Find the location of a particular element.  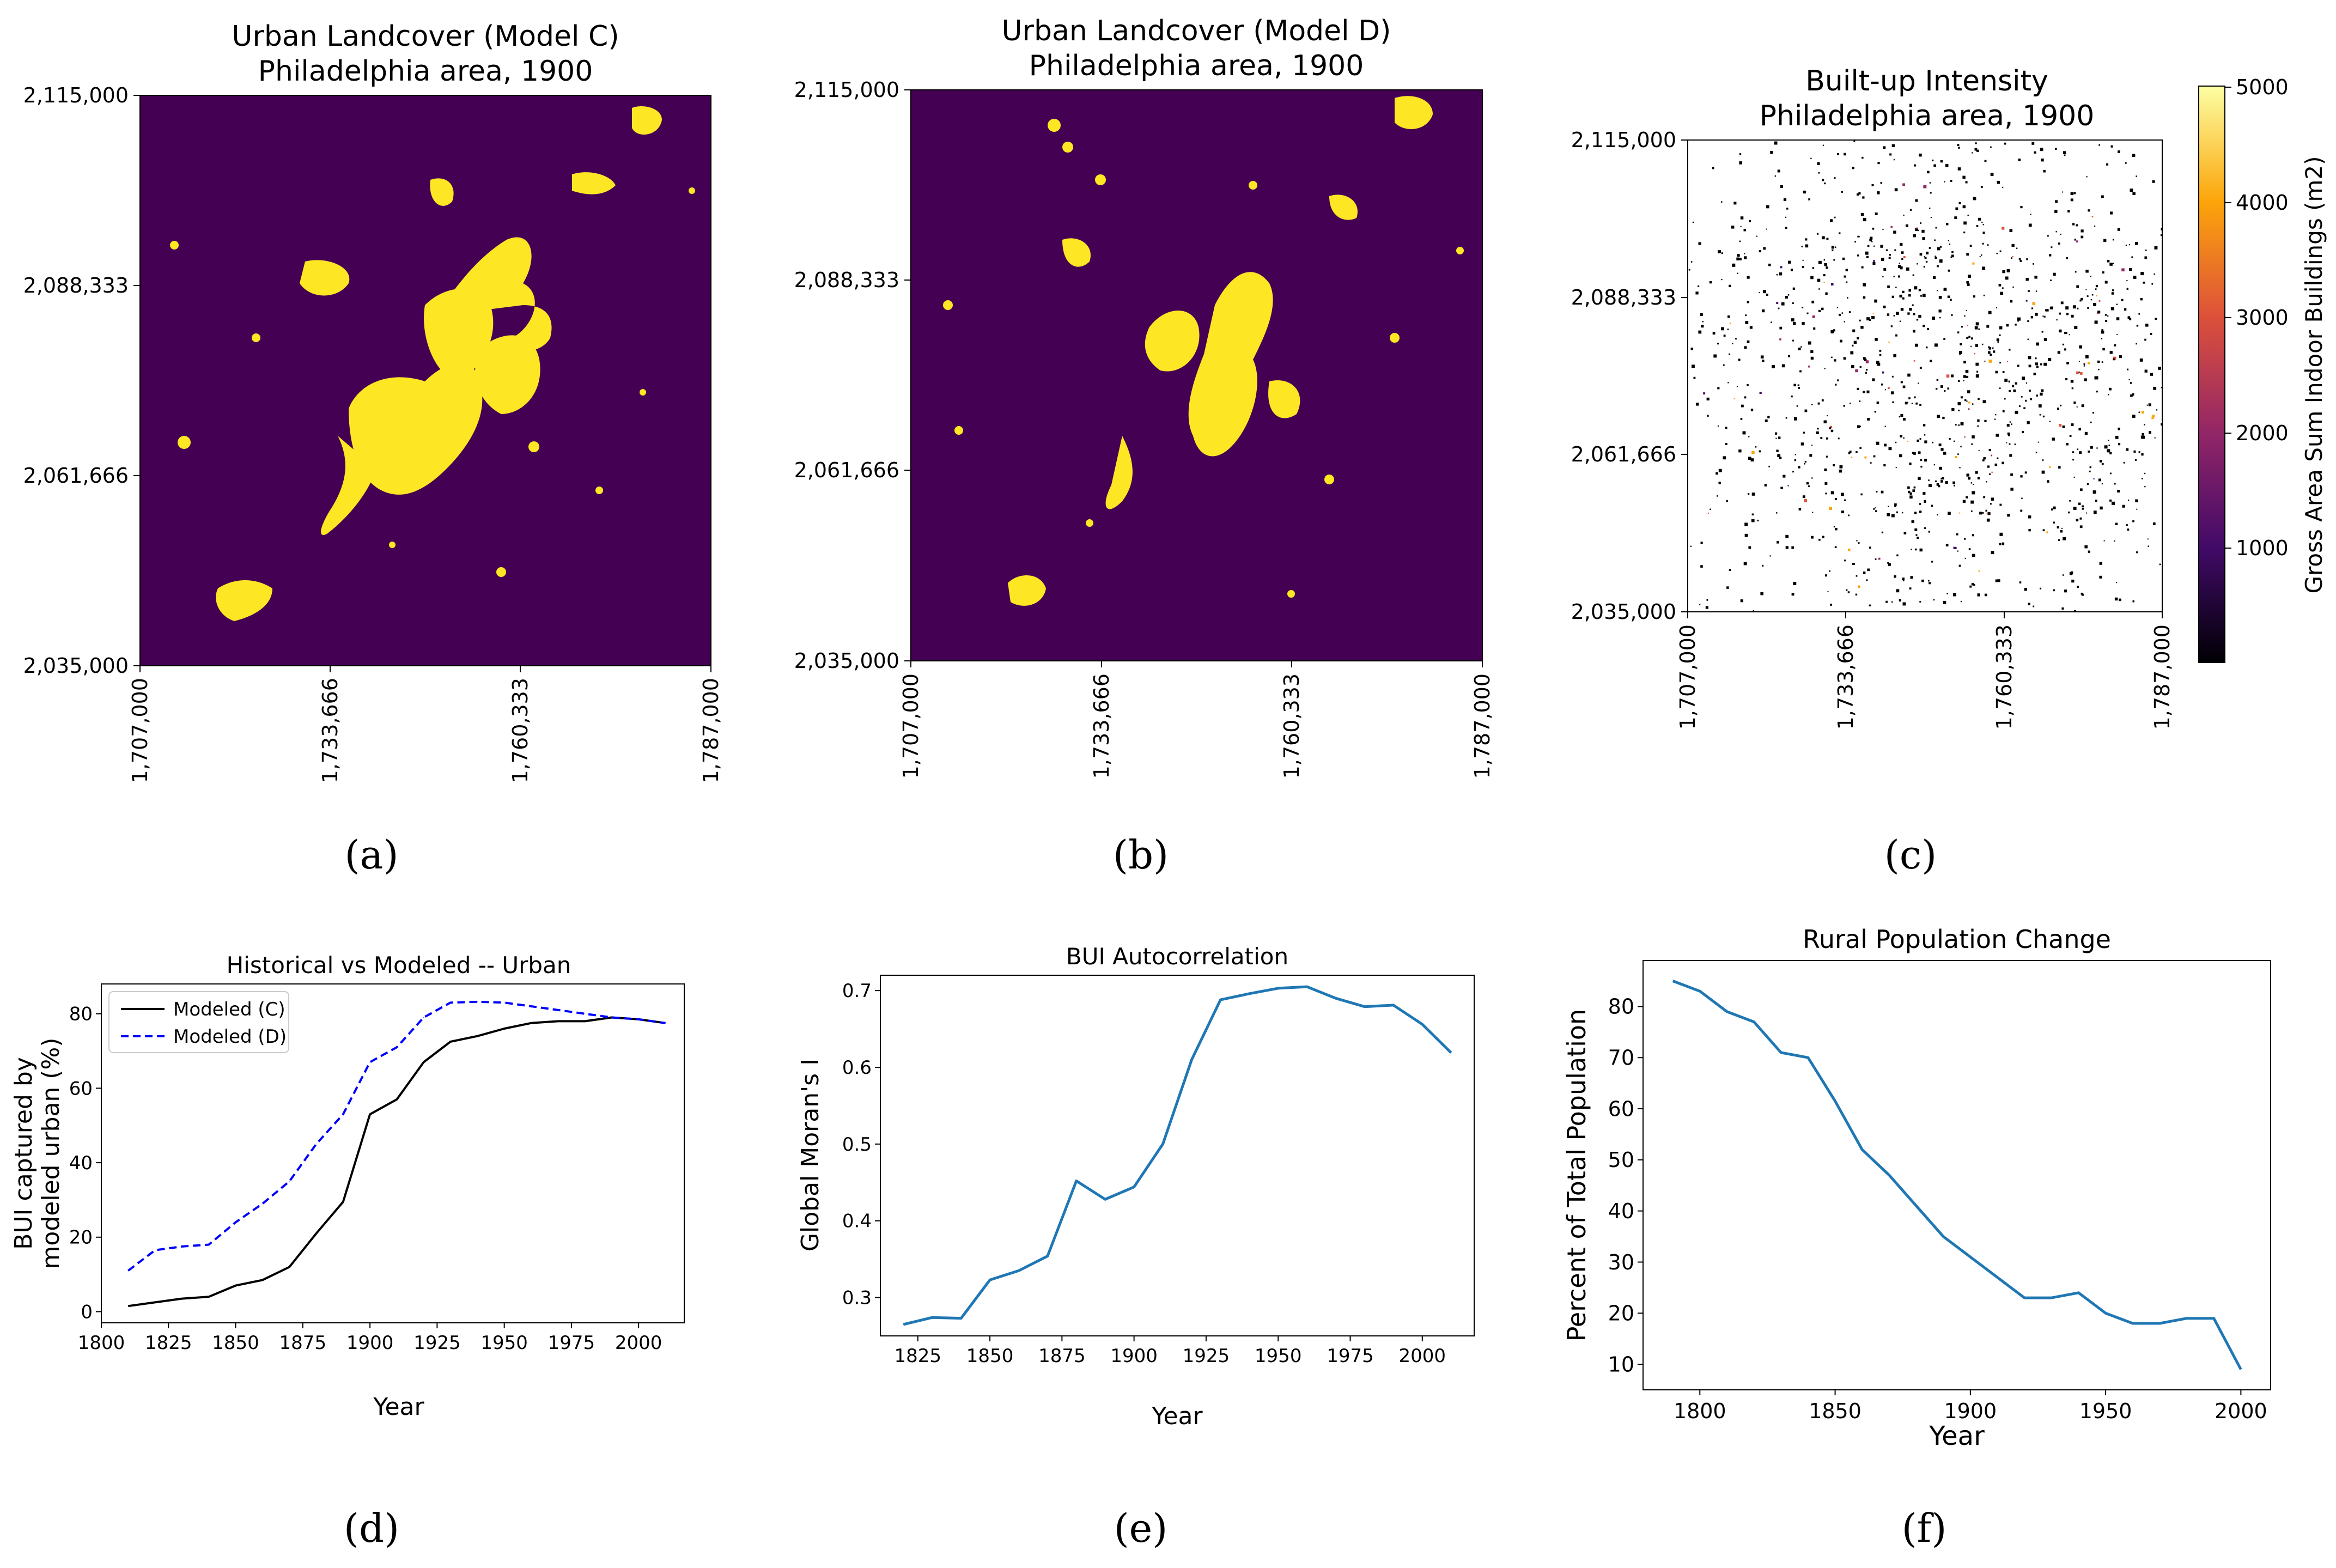

panel-e-xtick-label-5: 1950 is located at coordinates (1278, 1356).